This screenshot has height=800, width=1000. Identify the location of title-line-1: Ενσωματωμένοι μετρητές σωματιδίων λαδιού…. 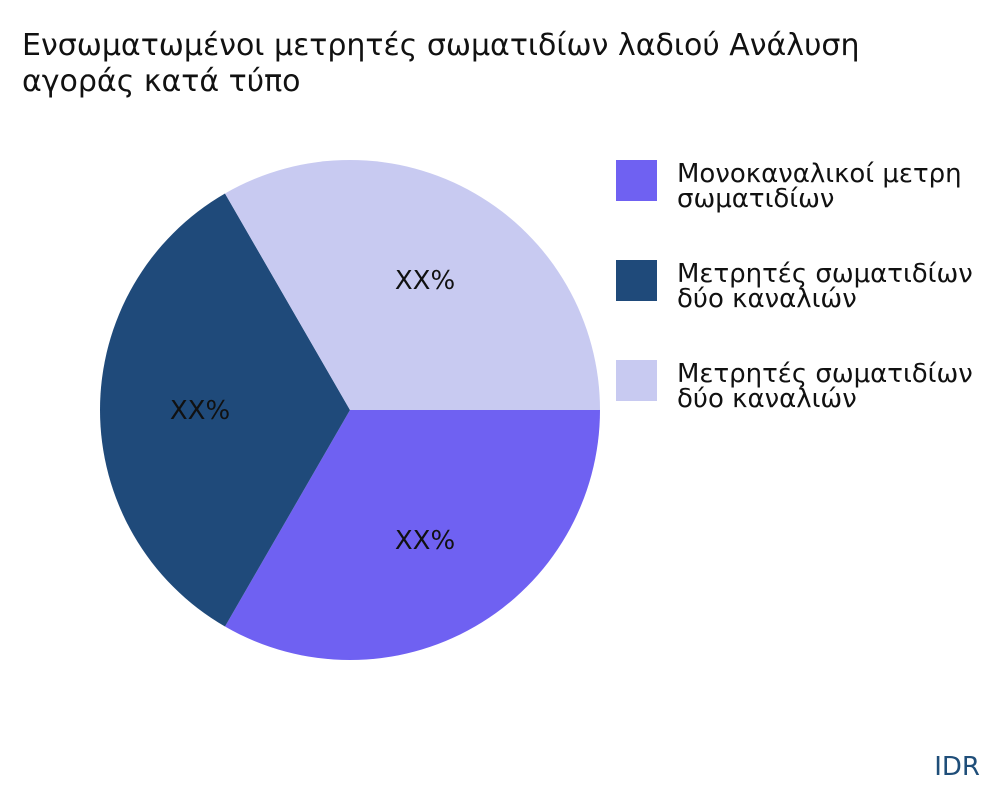
(441, 45).